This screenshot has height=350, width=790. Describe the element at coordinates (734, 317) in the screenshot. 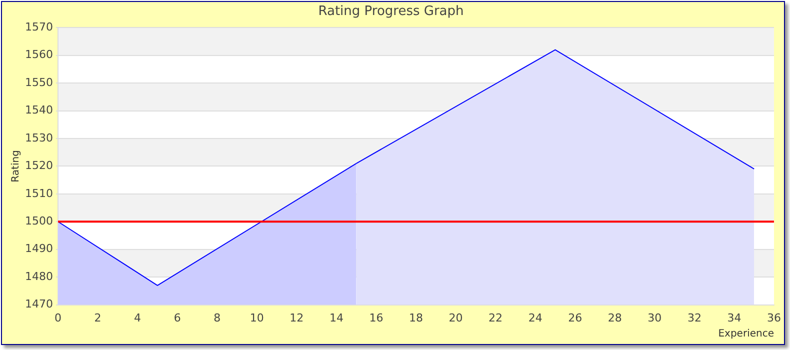

I see `x-tick-label: 34` at that location.